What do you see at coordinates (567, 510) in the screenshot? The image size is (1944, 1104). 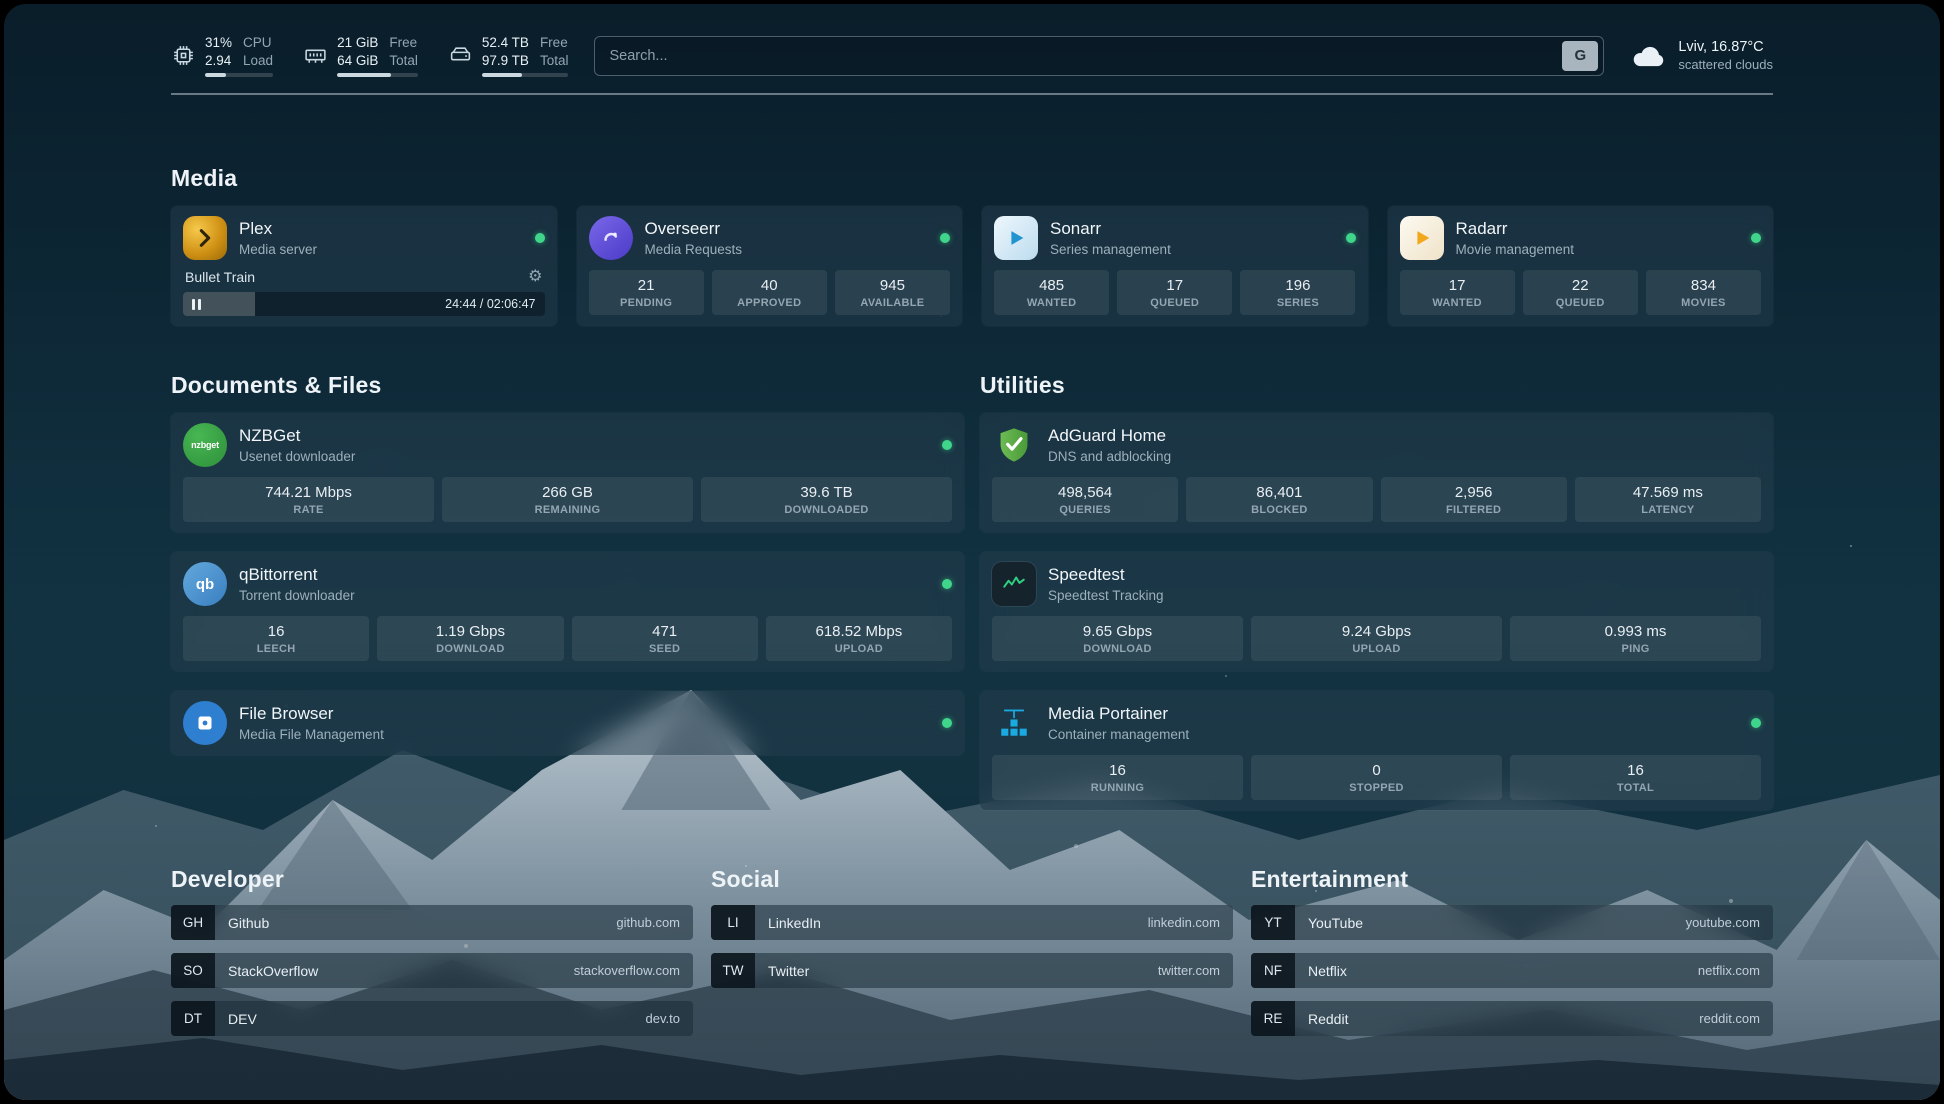 I see `stat-label: REMAINING` at bounding box center [567, 510].